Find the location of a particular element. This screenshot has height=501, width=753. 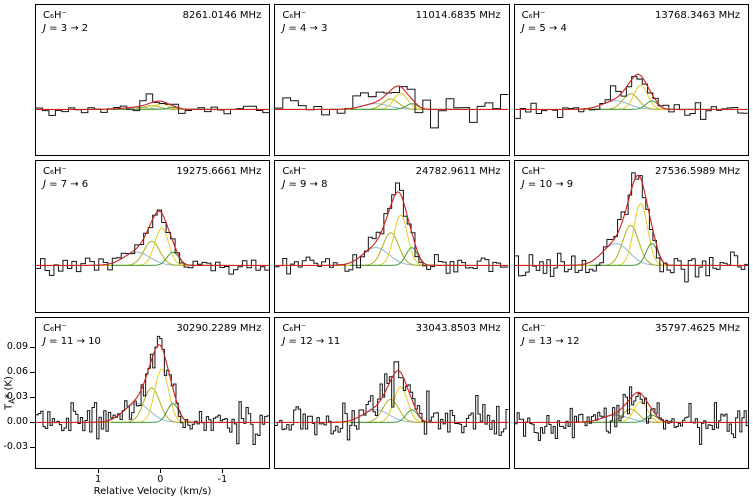

frequency-label: 27536.5989 MHz is located at coordinates (697, 172).